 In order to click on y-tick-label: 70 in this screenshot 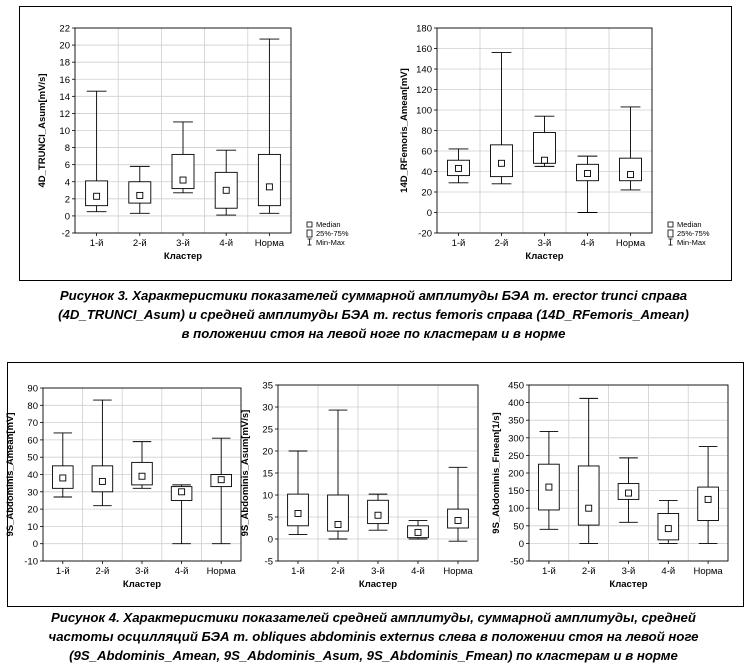, I will do `click(32, 423)`.